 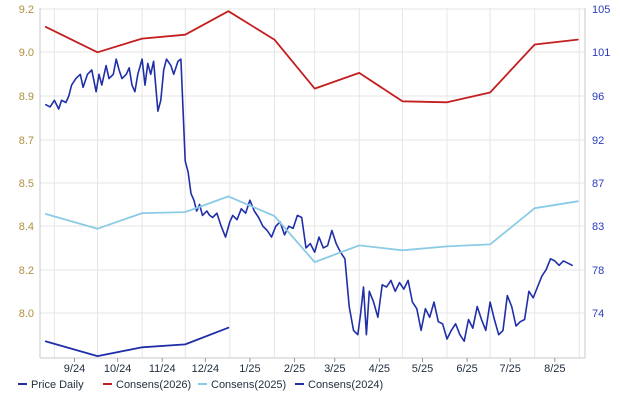 I want to click on x-tick-label: 7/25, so click(x=510, y=369).